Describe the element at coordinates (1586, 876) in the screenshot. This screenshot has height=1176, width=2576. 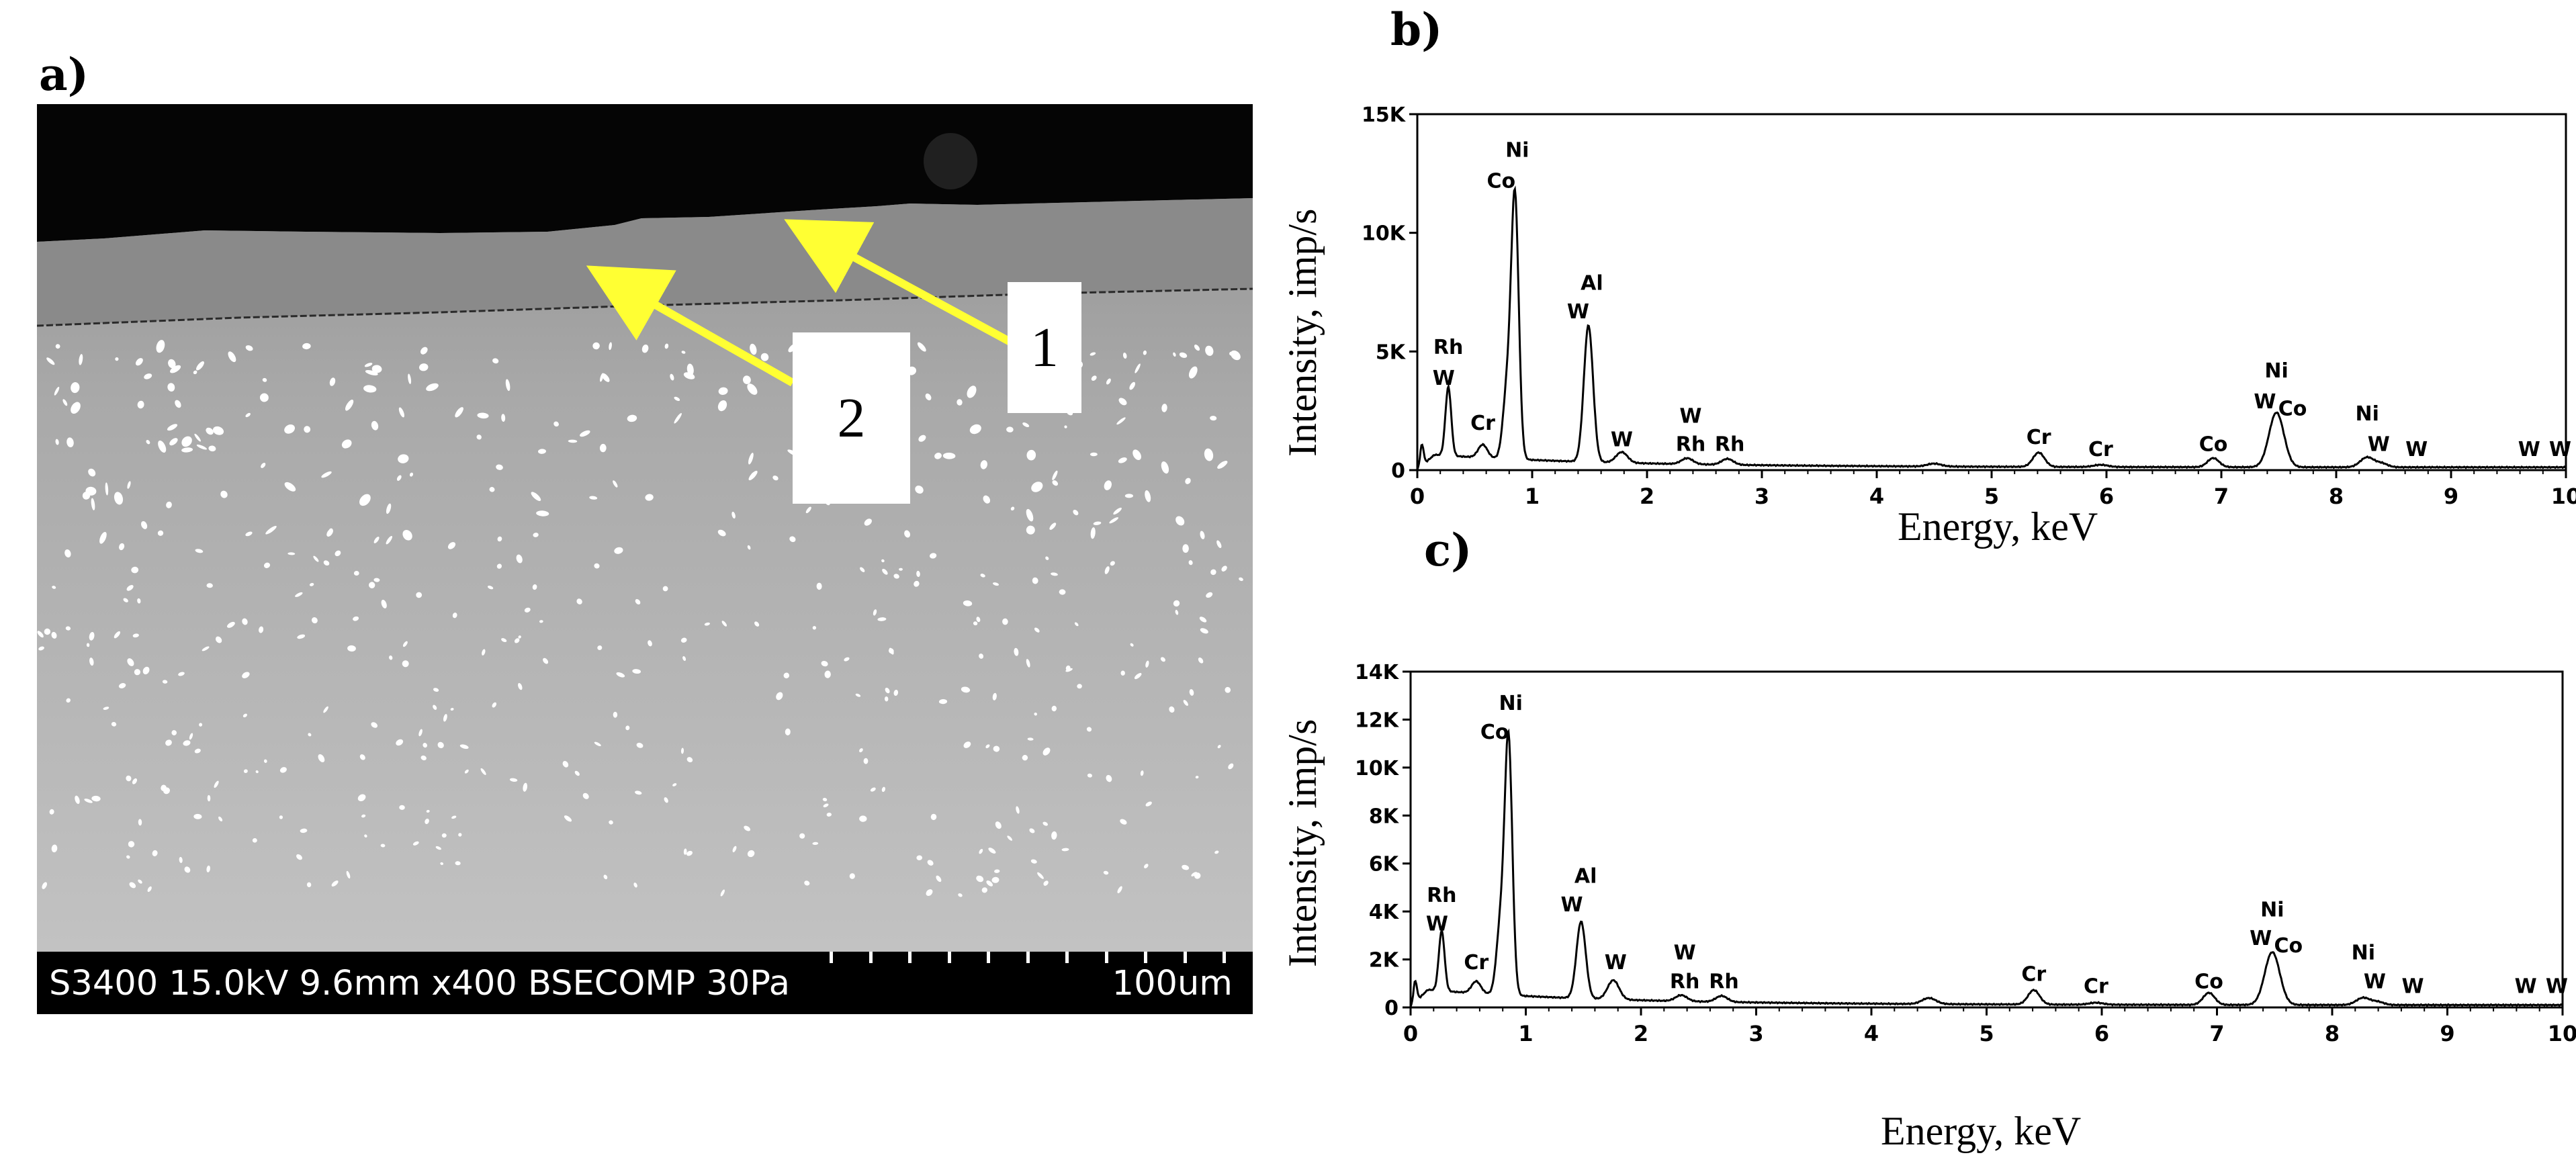
I see `spectrum-c-peak-label: Al` at that location.